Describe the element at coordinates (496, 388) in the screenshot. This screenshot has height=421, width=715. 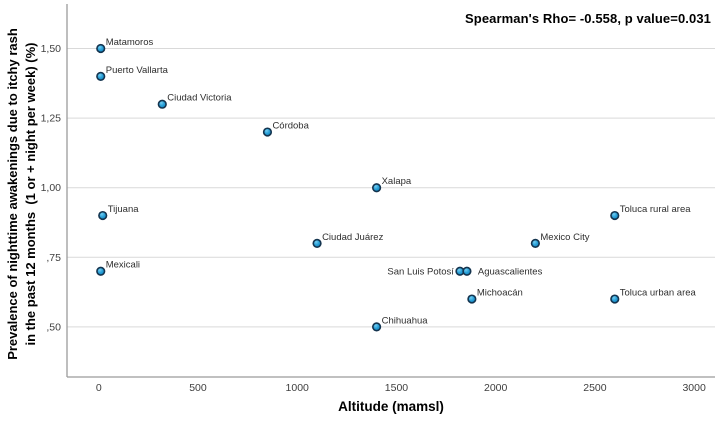
I see `x-tick-label: 2000` at that location.